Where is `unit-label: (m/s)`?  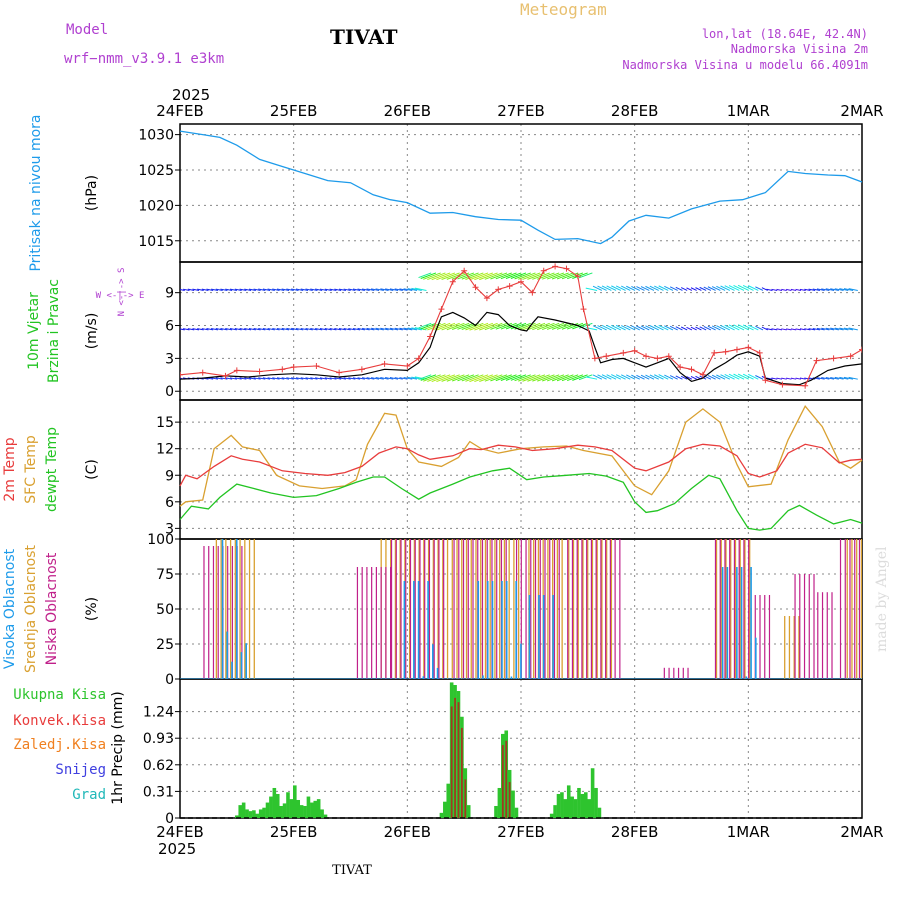 unit-label: (m/s) is located at coordinates (92, 331).